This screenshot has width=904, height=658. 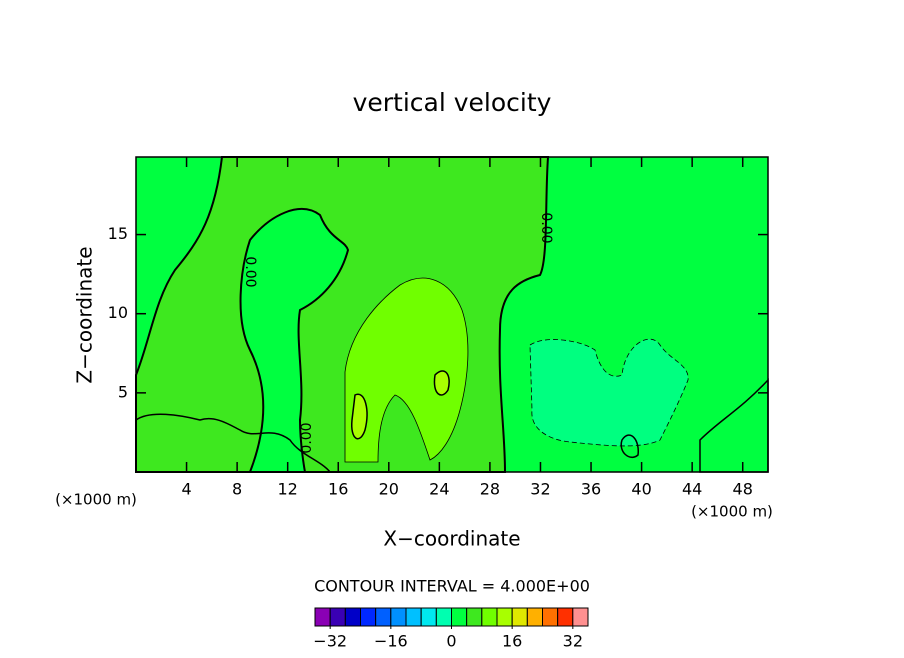 What do you see at coordinates (439, 489) in the screenshot?
I see `x-tick-label: 24` at bounding box center [439, 489].